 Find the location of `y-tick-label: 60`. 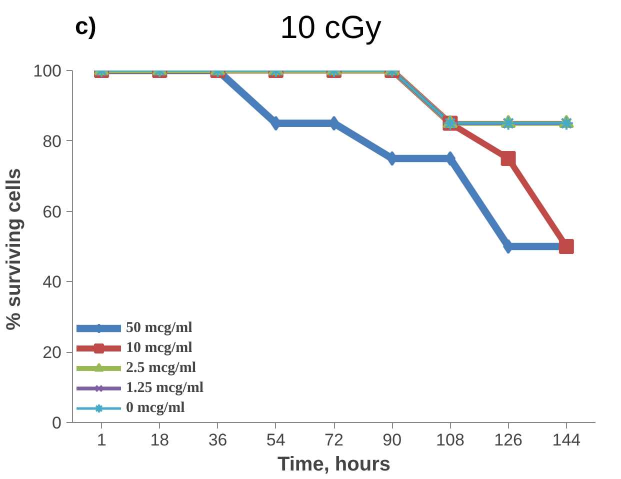

y-tick-label: 60 is located at coordinates (52, 212).